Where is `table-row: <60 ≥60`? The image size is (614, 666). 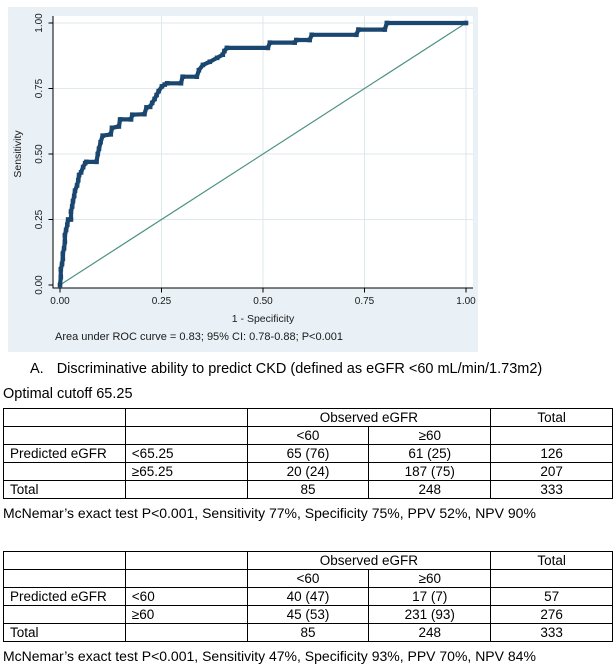 table-row: <60 ≥60 is located at coordinates (308, 578).